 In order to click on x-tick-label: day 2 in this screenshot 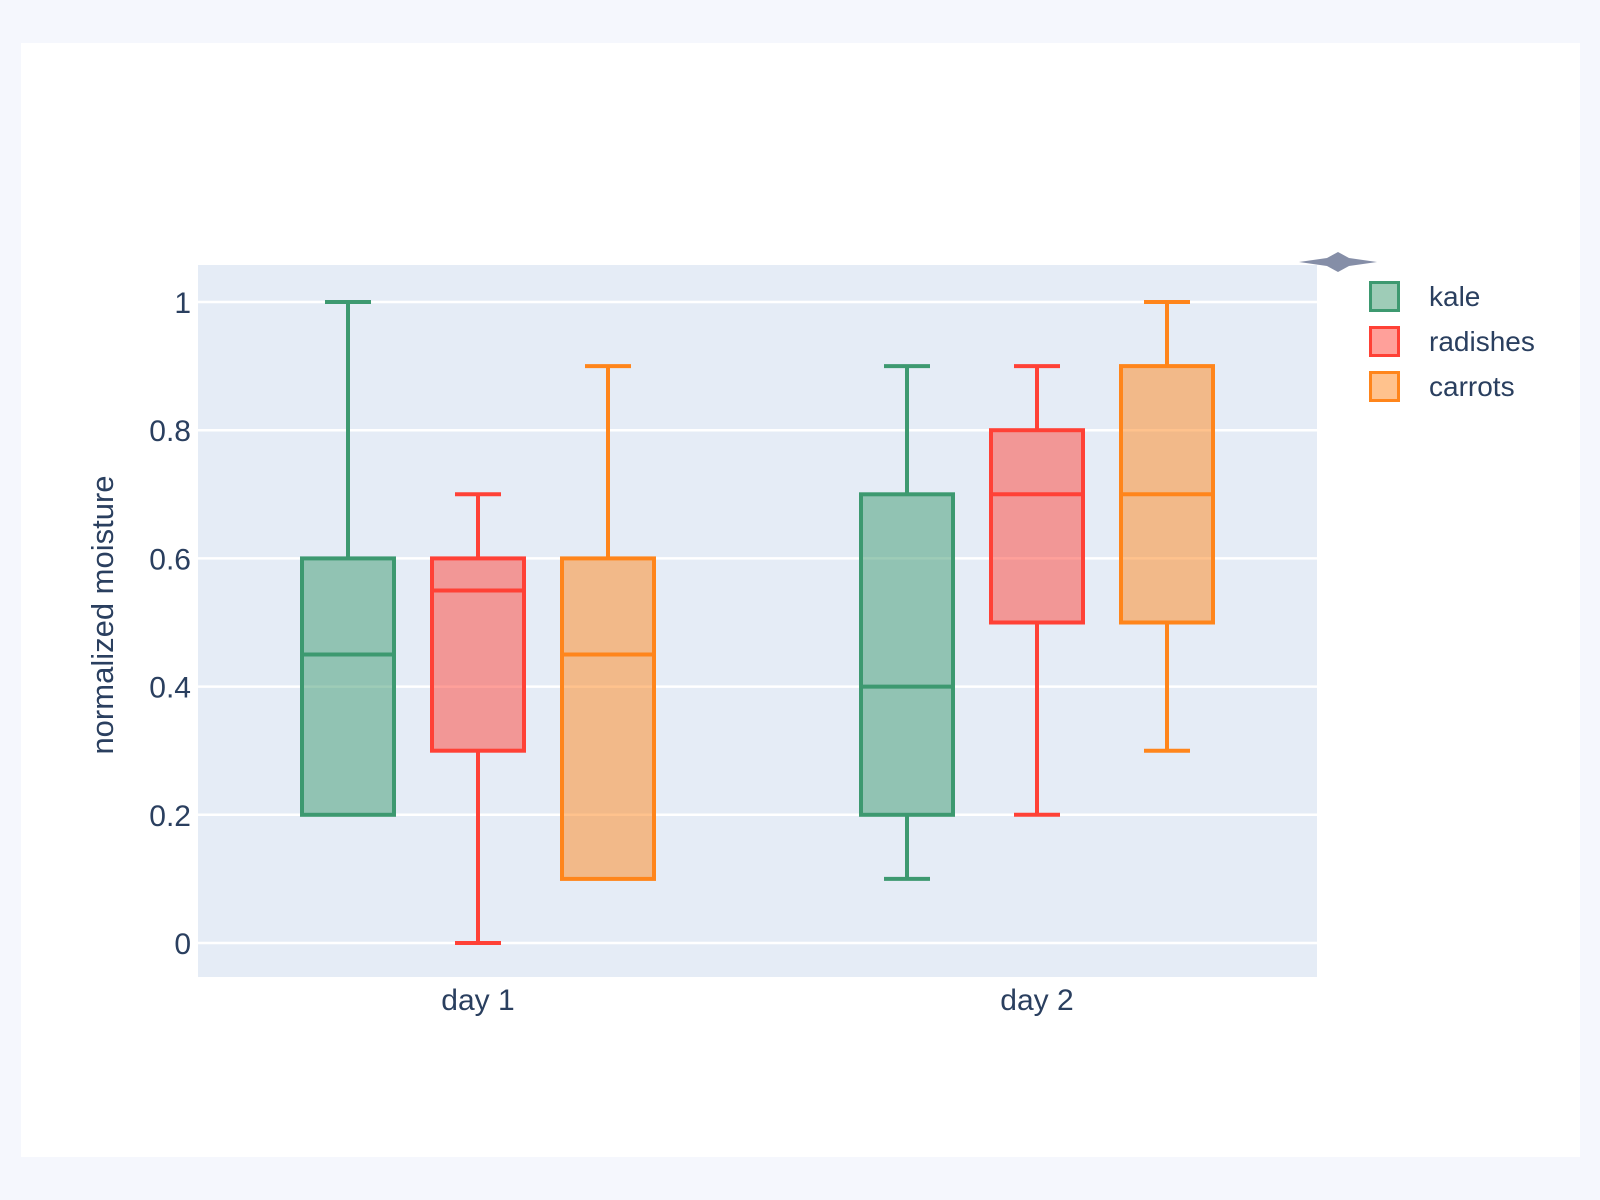, I will do `click(1036, 1000)`.